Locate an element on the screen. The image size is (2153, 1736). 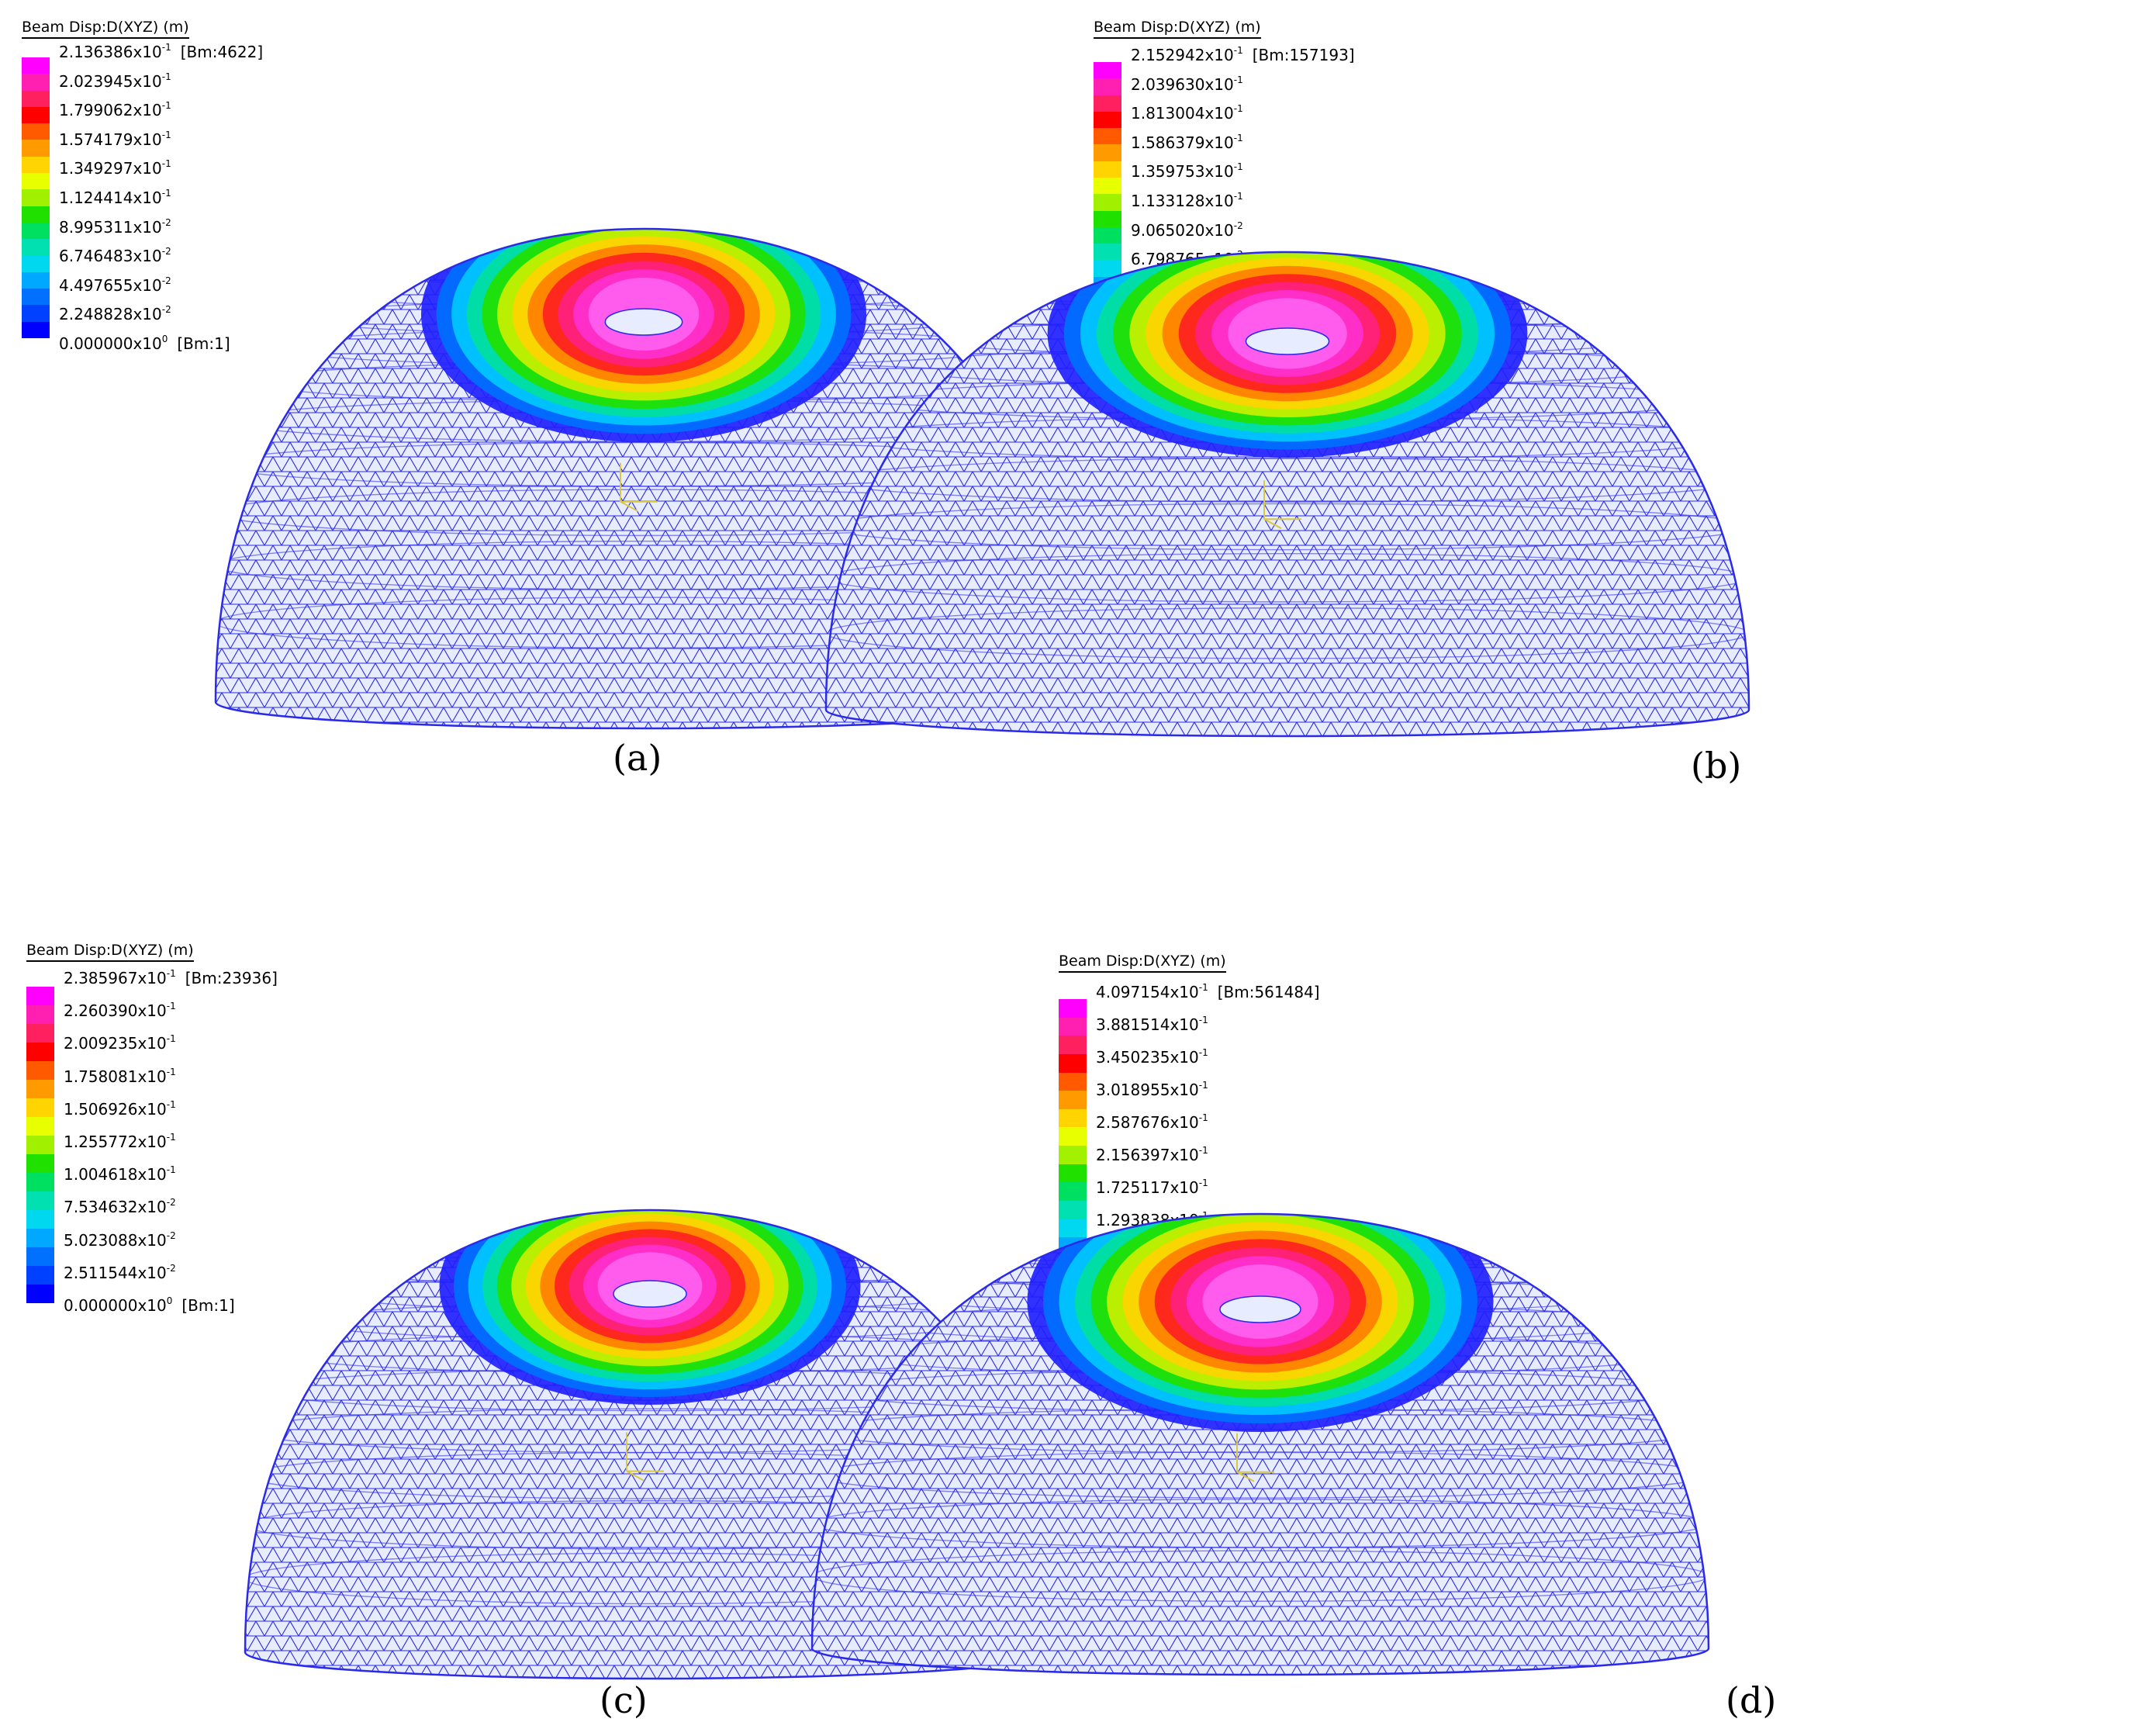
legend-tick-label: 1.813004x10-1 is located at coordinates (1187, 113).